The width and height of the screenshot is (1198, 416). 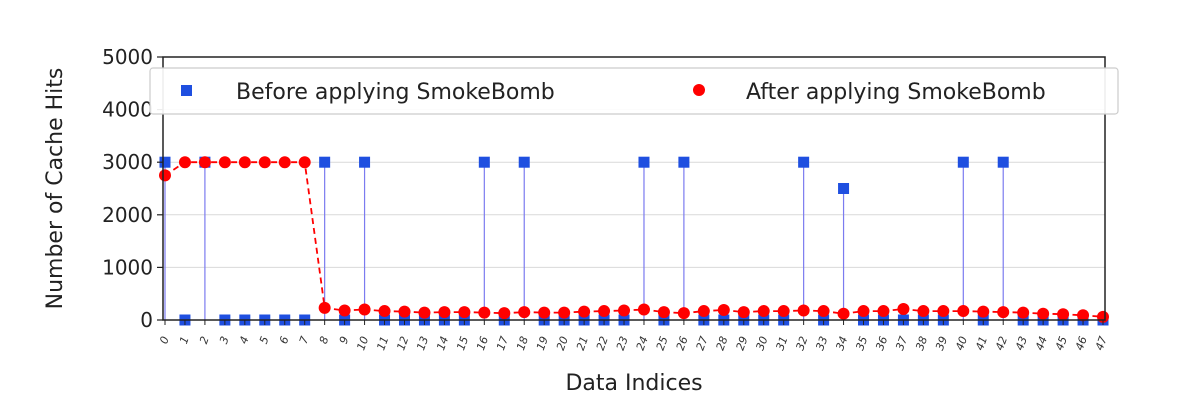 What do you see at coordinates (961, 344) in the screenshot?
I see `x-tick-label-40: 40` at bounding box center [961, 344].